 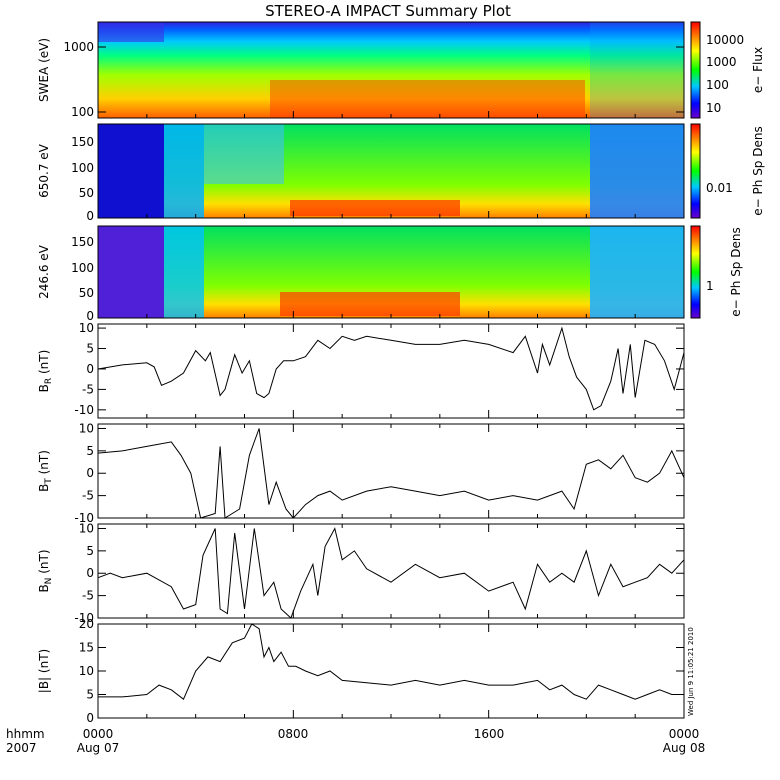 I want to click on pad-650-low-left, so click(x=131, y=171).